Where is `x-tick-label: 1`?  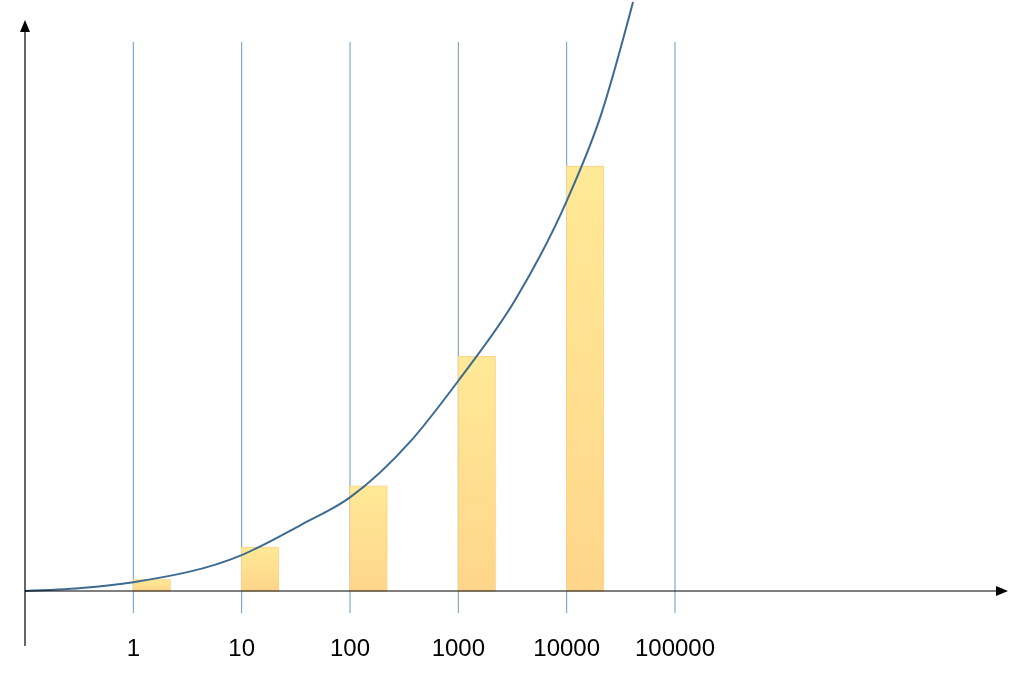 x-tick-label: 1 is located at coordinates (133, 647).